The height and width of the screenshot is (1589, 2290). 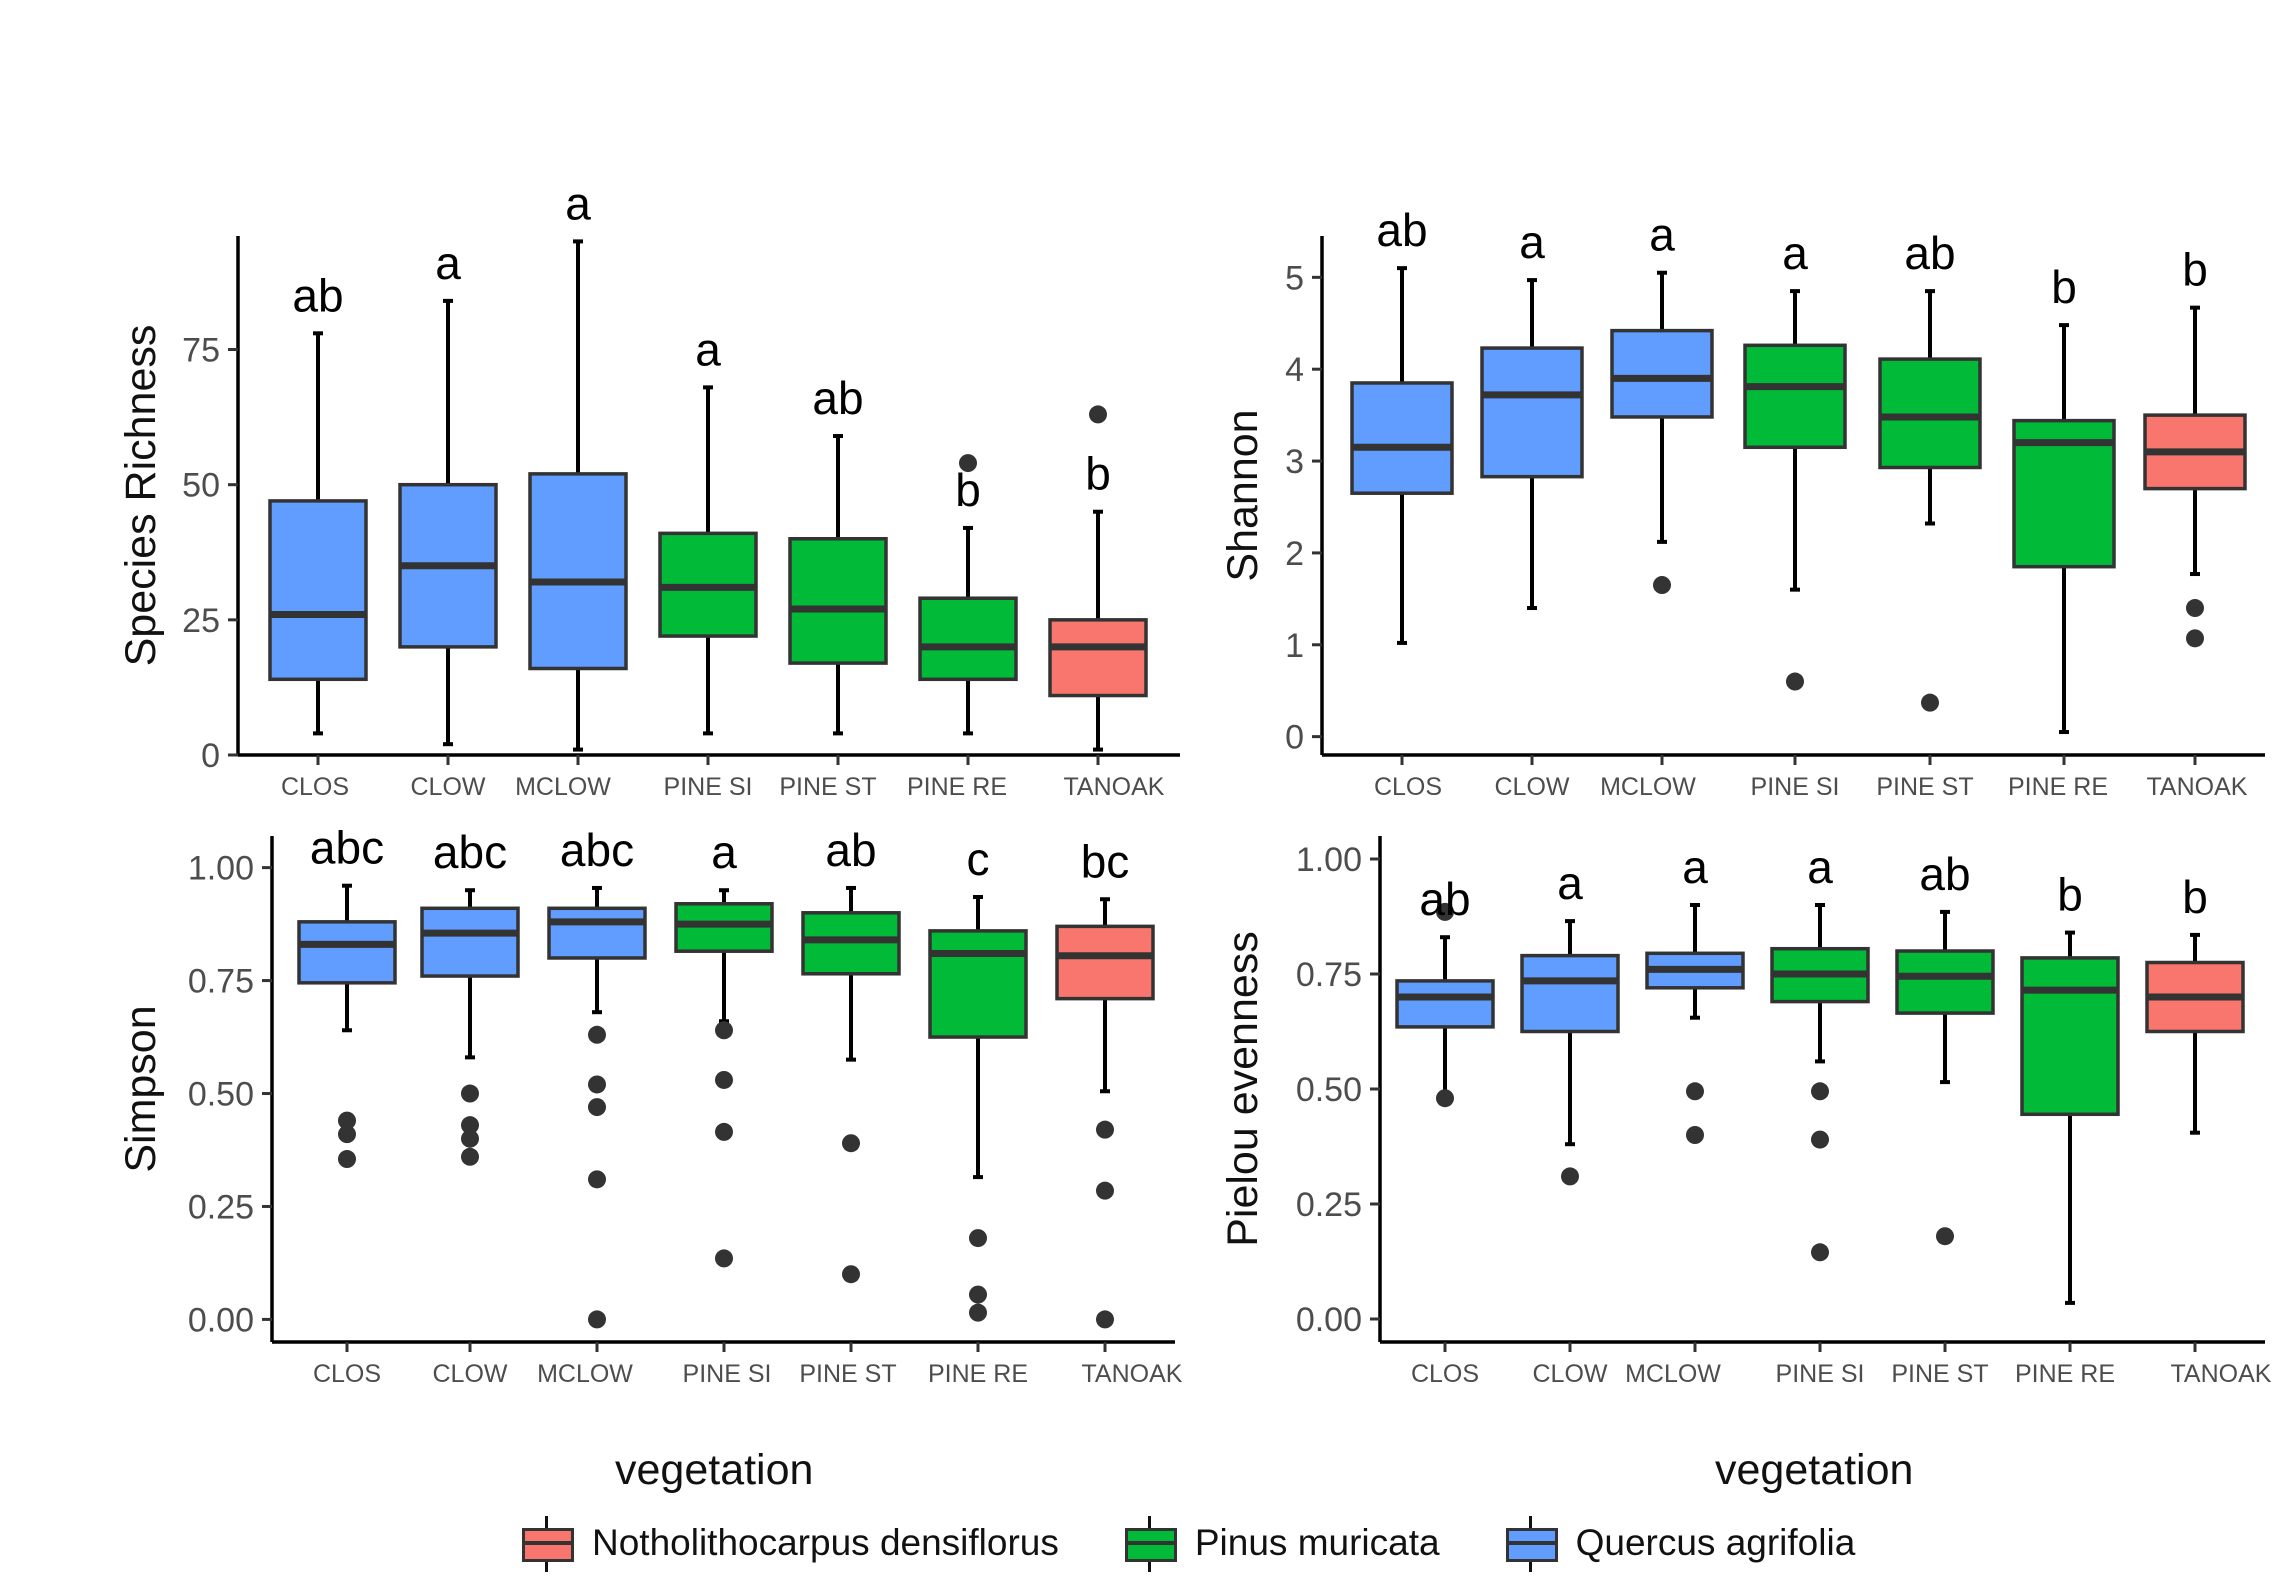 What do you see at coordinates (201, 486) in the screenshot?
I see `y-tick-label: 50` at bounding box center [201, 486].